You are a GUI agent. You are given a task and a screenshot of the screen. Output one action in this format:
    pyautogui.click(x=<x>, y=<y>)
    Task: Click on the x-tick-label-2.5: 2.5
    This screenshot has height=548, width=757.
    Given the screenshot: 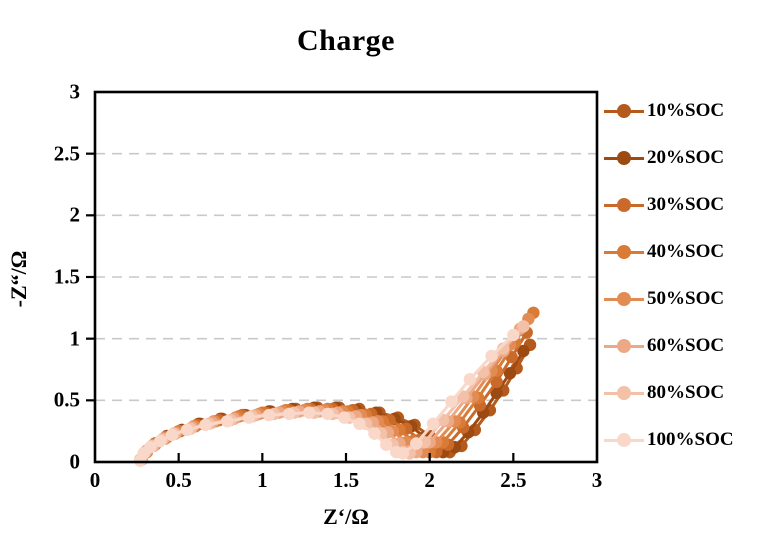 What is the action you would take?
    pyautogui.click(x=513, y=480)
    